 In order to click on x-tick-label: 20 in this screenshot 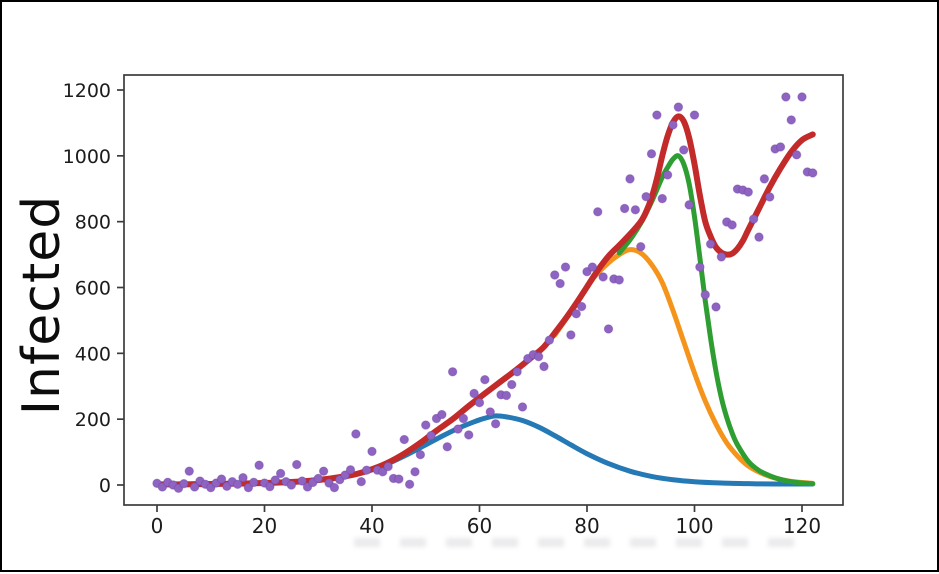, I will do `click(264, 526)`.